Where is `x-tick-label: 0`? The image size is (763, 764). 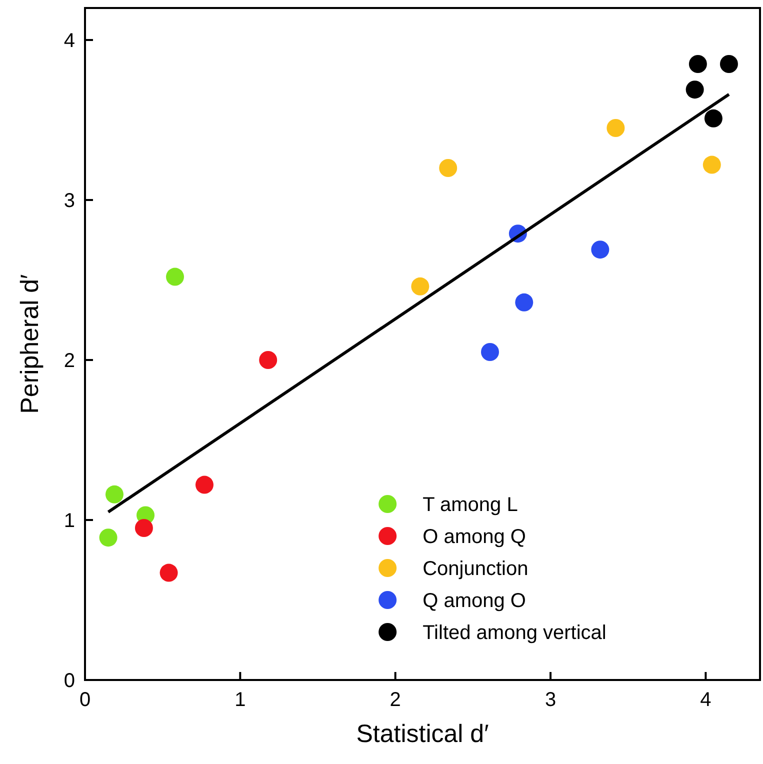 x-tick-label: 0 is located at coordinates (85, 700).